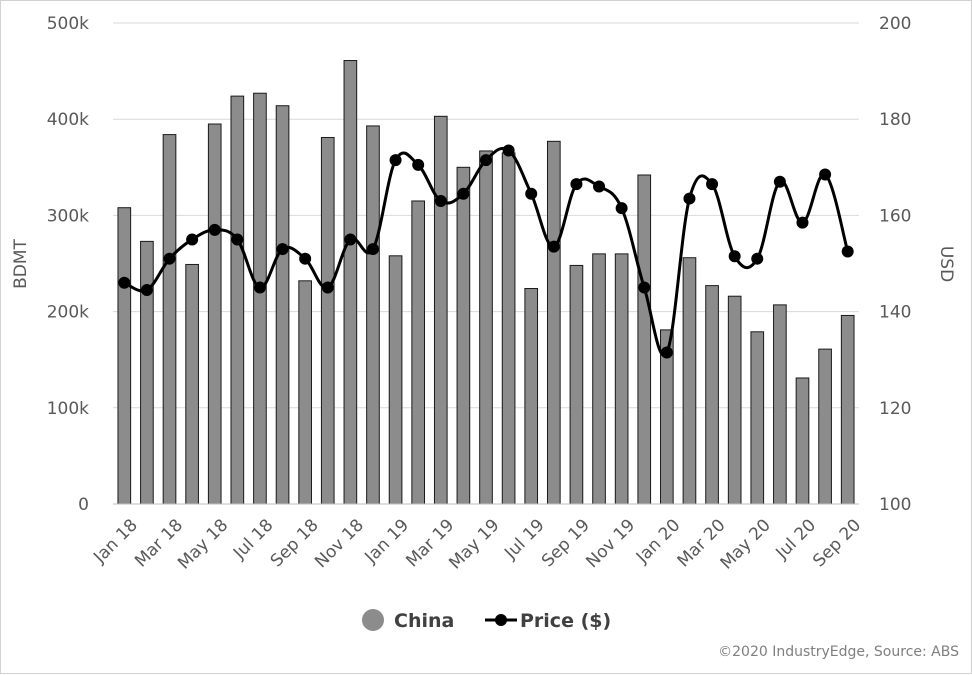 The height and width of the screenshot is (675, 972). Describe the element at coordinates (895, 24) in the screenshot. I see `right-tick-label: 200` at that location.